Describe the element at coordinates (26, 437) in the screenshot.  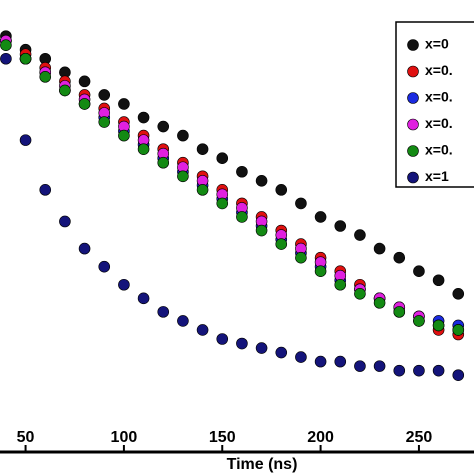
I see `x-tick-label: 50` at that location.